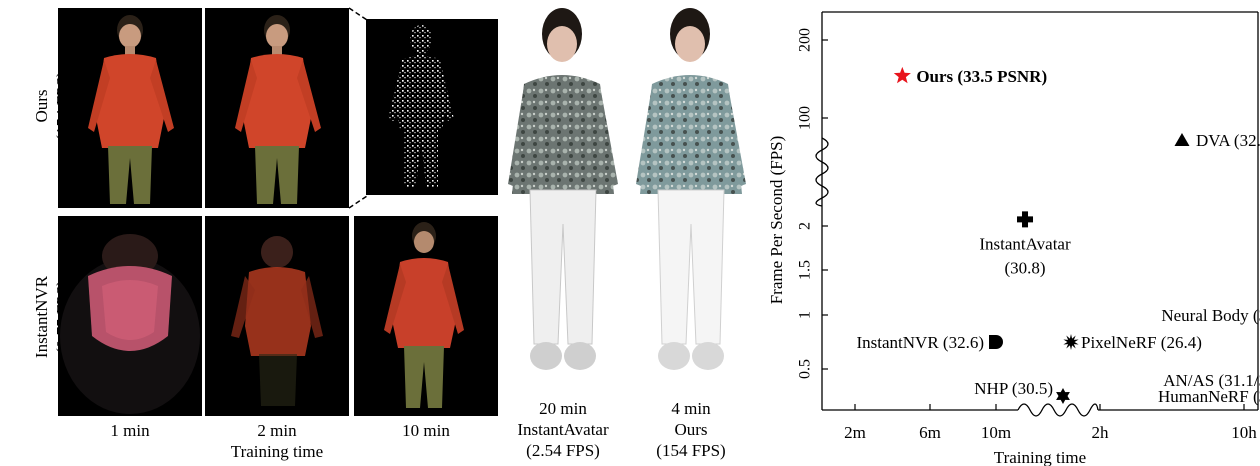 Image resolution: width=1260 pixels, height=466 pixels. What do you see at coordinates (805, 118) in the screenshot?
I see `y-tick-label-100: 100` at bounding box center [805, 118].